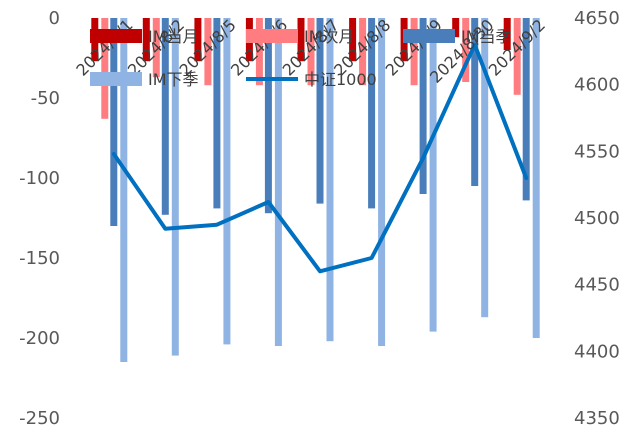 This screenshot has width=634, height=430. What do you see at coordinates (259, 52) in the screenshot?
I see `bar-IM次月-2024/8/6` at bounding box center [259, 52].